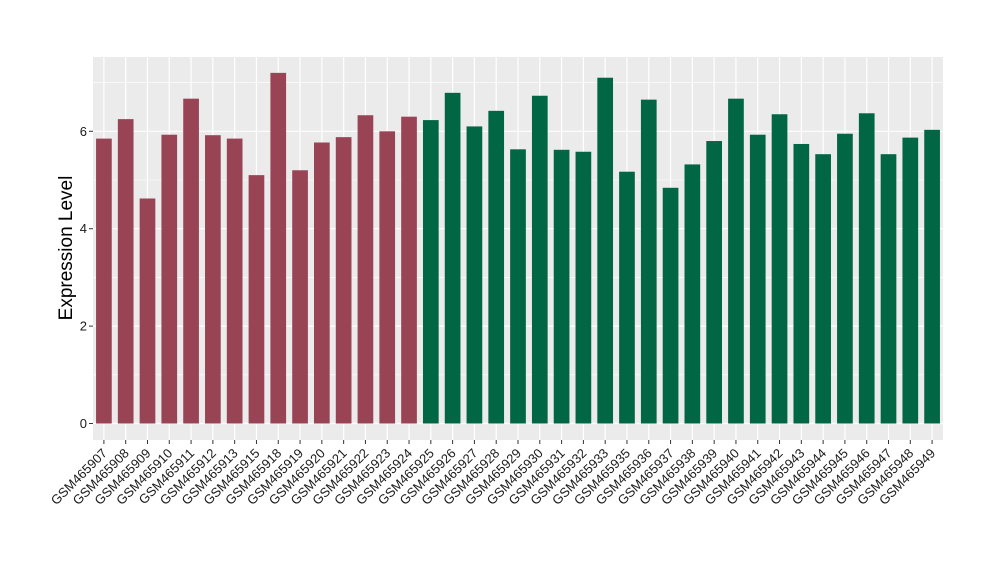  I want to click on bar-GSM465912, so click(213, 279).